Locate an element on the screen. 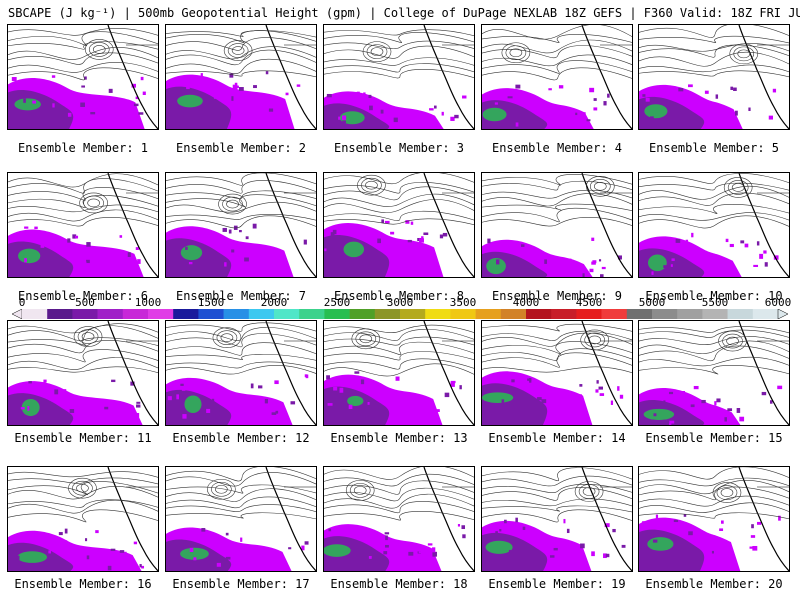  ensemble-member-label: Ensemble Member: 9 is located at coordinates (557, 296).